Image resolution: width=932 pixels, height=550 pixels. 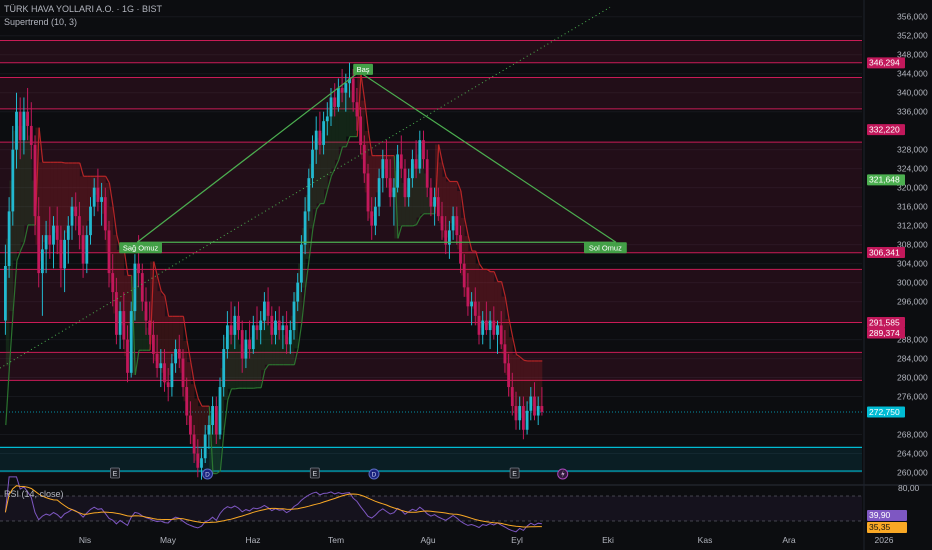 What do you see at coordinates (912, 245) in the screenshot?
I see `price-tick-label: 308,000` at bounding box center [912, 245].